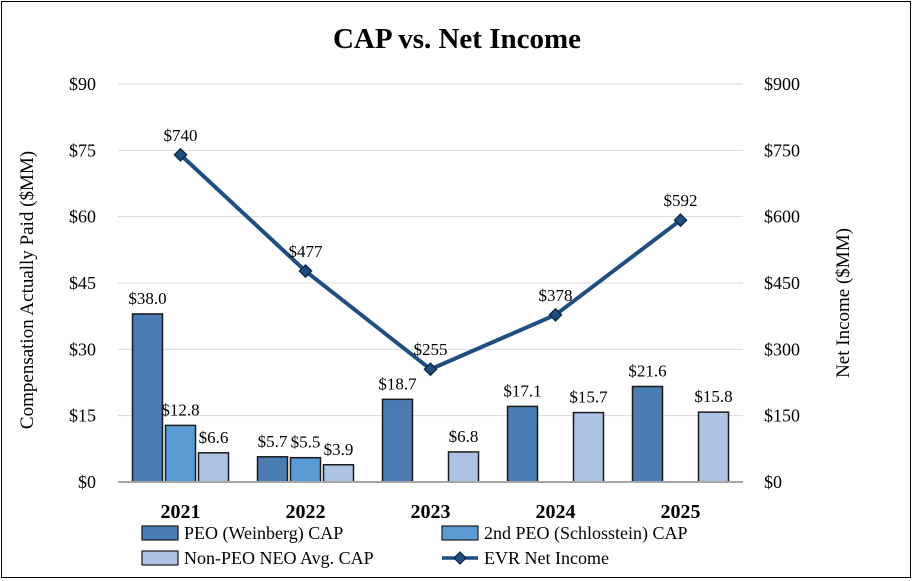 This screenshot has width=914, height=581. What do you see at coordinates (556, 295) in the screenshot?
I see `line-data-label: $378` at bounding box center [556, 295].